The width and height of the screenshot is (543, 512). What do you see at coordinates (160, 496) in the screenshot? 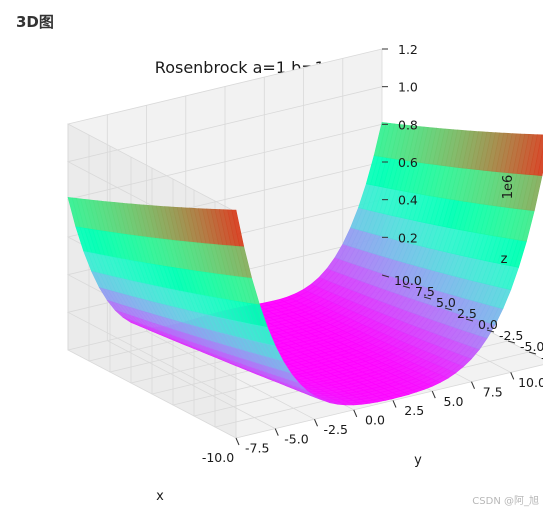
I see `x-axis-label: x` at bounding box center [160, 496].